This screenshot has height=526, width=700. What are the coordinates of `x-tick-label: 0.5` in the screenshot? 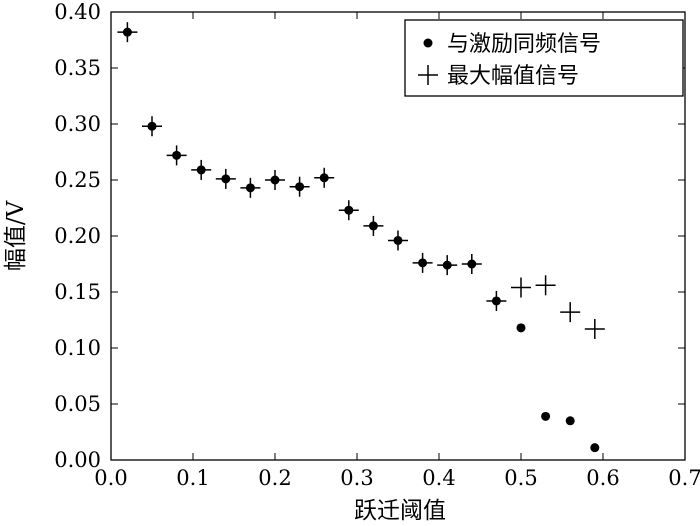 It's located at (520, 478).